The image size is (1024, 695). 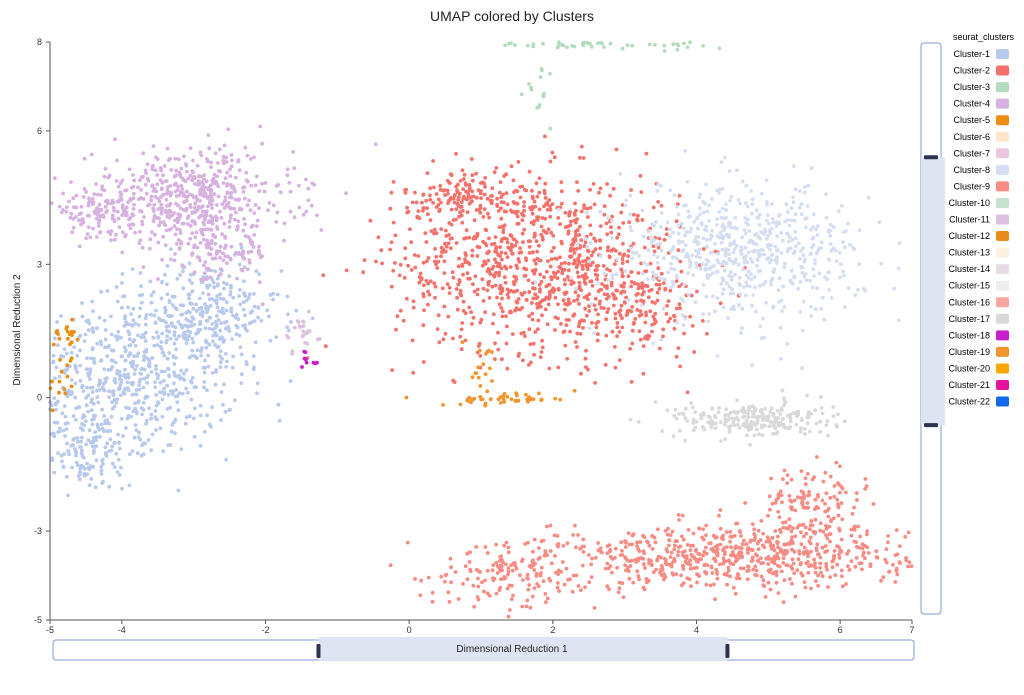 I want to click on x-slider-handle-left, so click(x=318, y=651).